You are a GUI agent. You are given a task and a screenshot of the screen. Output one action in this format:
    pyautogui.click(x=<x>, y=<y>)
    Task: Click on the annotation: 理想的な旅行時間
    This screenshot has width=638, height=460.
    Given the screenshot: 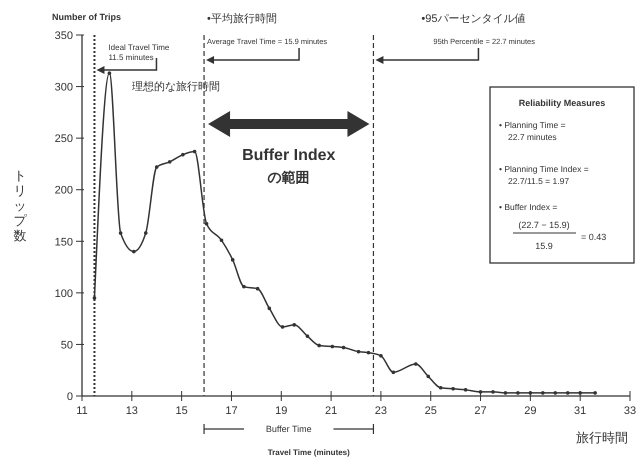 What is the action you would take?
    pyautogui.click(x=176, y=86)
    